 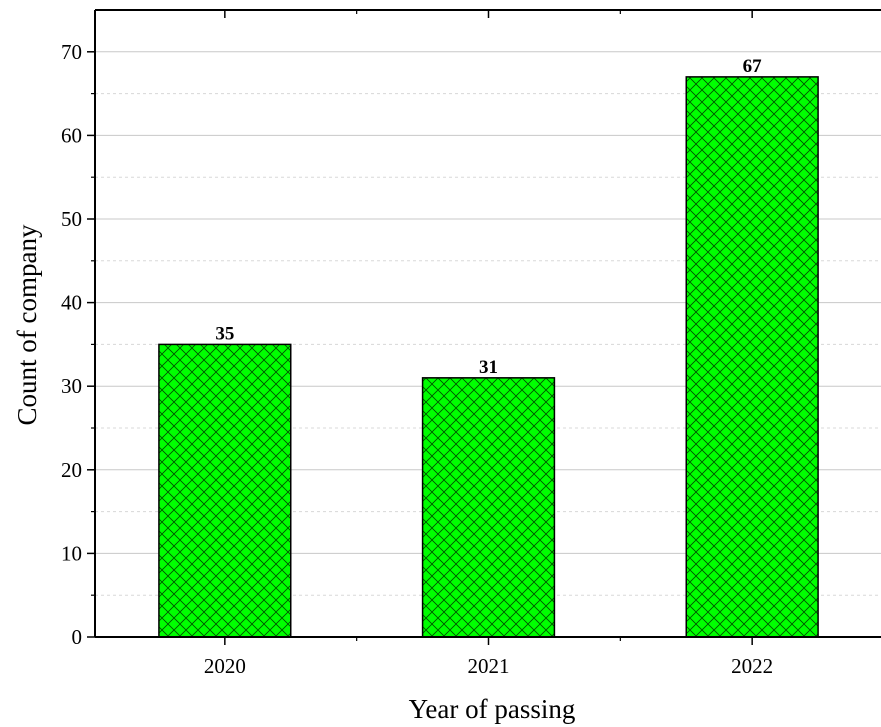 What do you see at coordinates (71, 135) in the screenshot?
I see `y-tick-label: 60` at bounding box center [71, 135].